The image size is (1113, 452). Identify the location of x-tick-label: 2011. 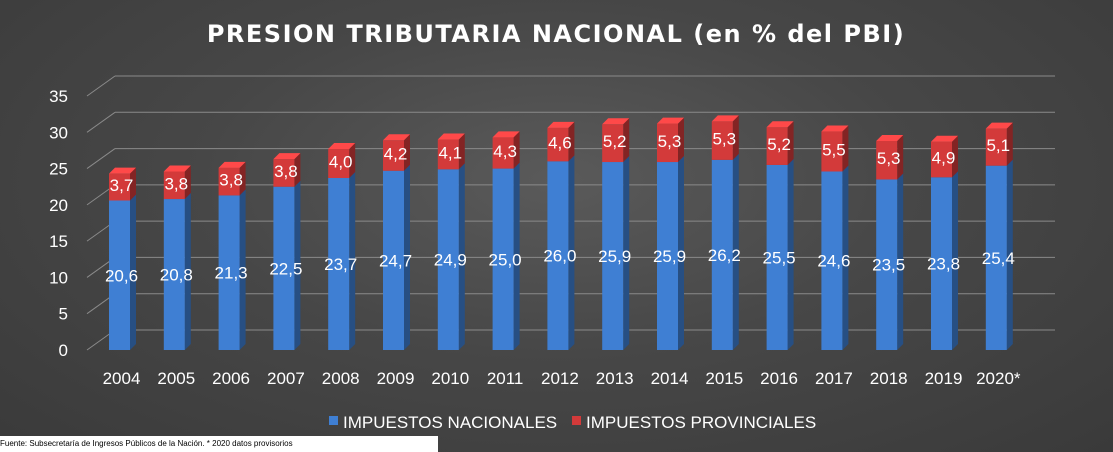
(505, 378).